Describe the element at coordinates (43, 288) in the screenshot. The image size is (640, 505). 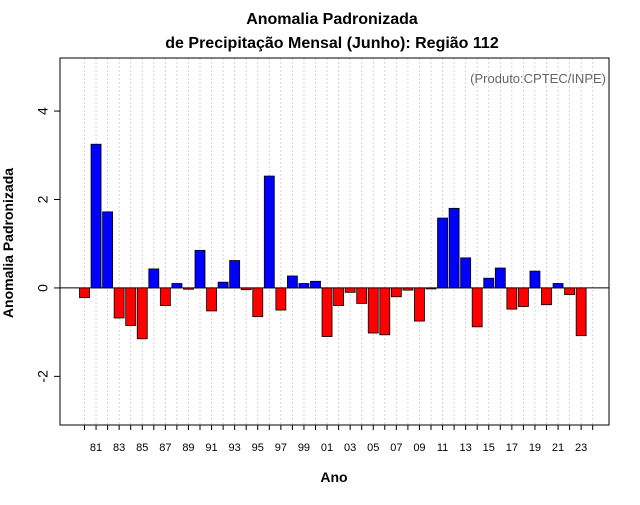
I see `y-tick-label: 0` at that location.